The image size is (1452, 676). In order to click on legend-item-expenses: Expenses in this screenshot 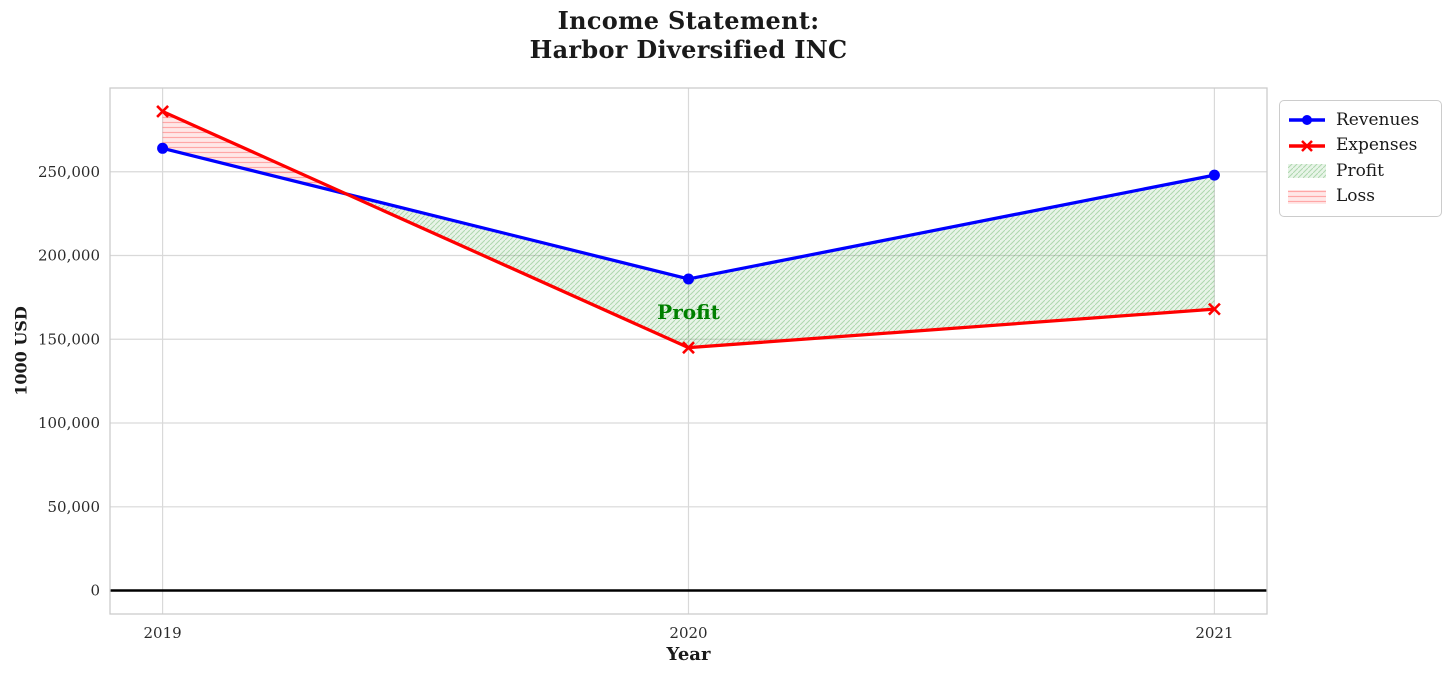, I will do `click(1360, 146)`.